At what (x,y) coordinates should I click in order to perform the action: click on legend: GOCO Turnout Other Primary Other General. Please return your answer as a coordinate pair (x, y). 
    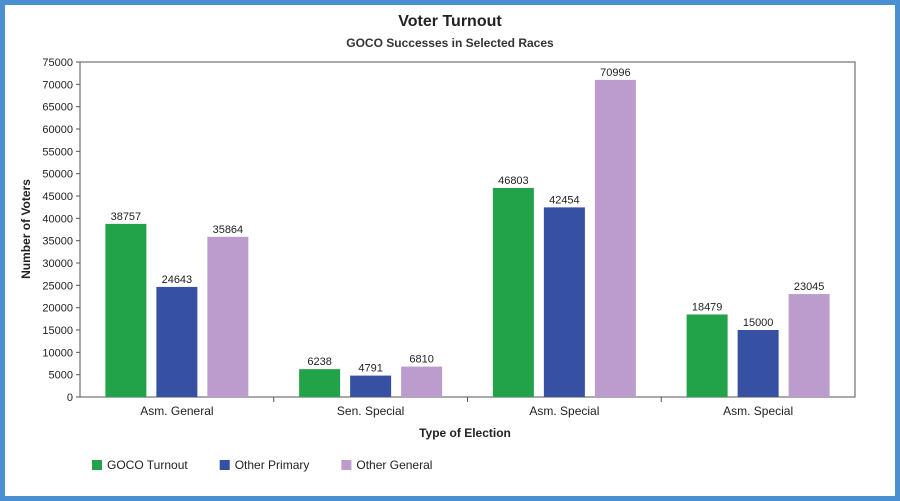
    Looking at the image, I should click on (262, 465).